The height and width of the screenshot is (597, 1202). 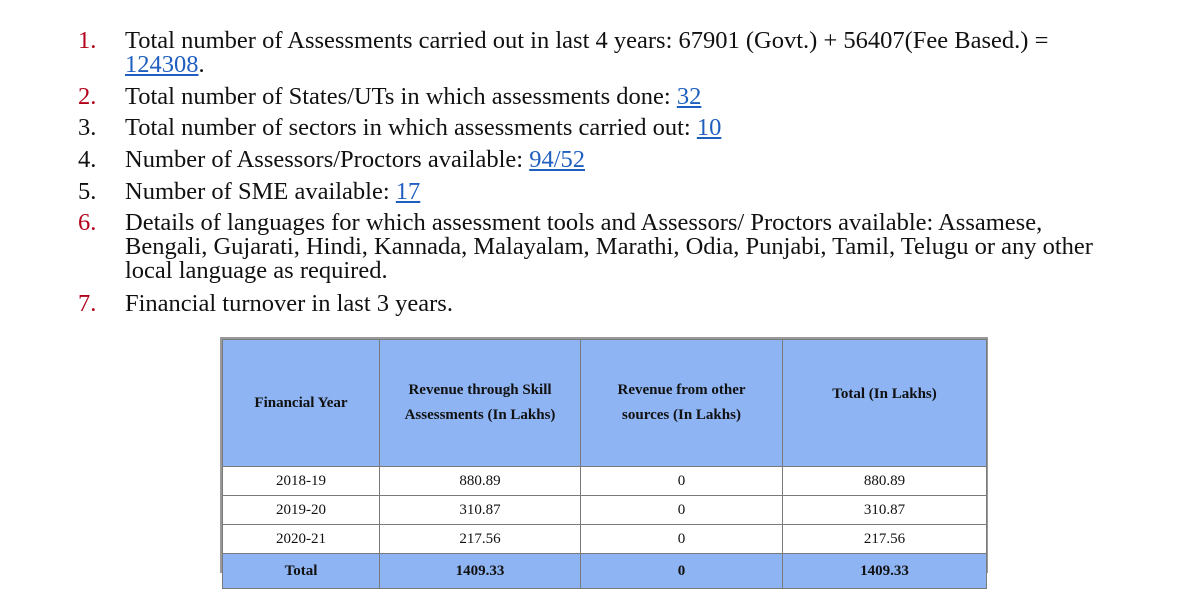 I want to click on total-label: Total, so click(x=301, y=571).